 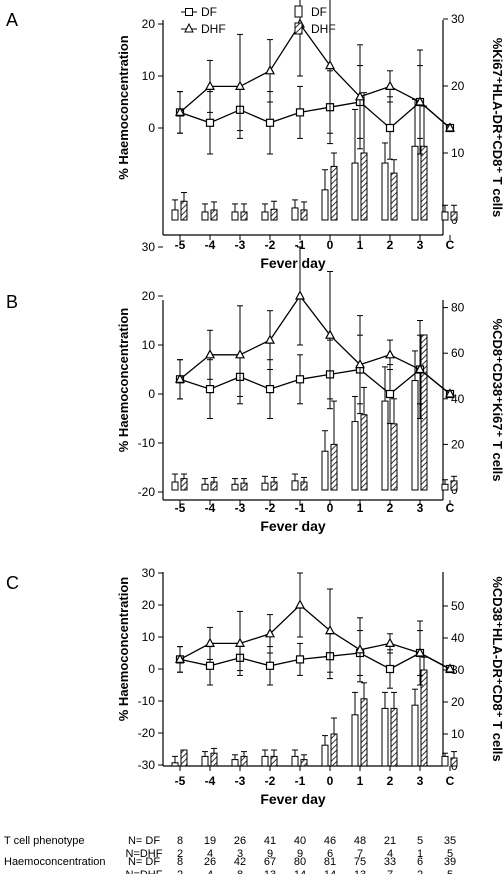 What do you see at coordinates (458, 399) in the screenshot?
I see `right-tick-label: 40` at bounding box center [458, 399].